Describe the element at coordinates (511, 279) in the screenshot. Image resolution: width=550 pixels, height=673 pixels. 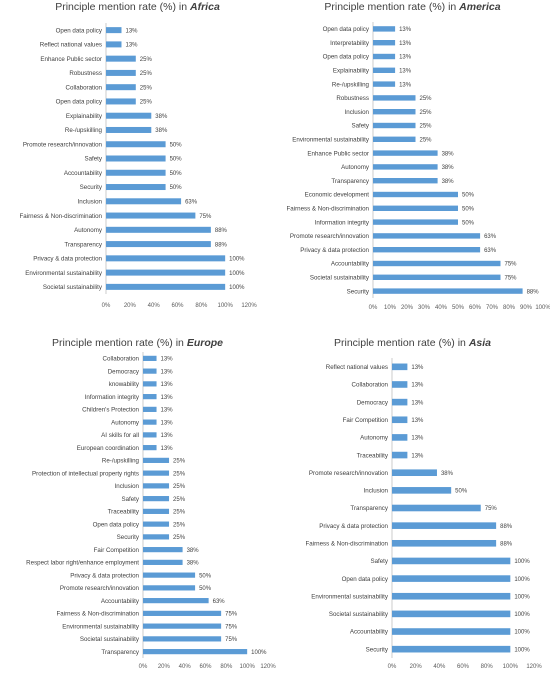
I see `data-label: 75%` at that location.